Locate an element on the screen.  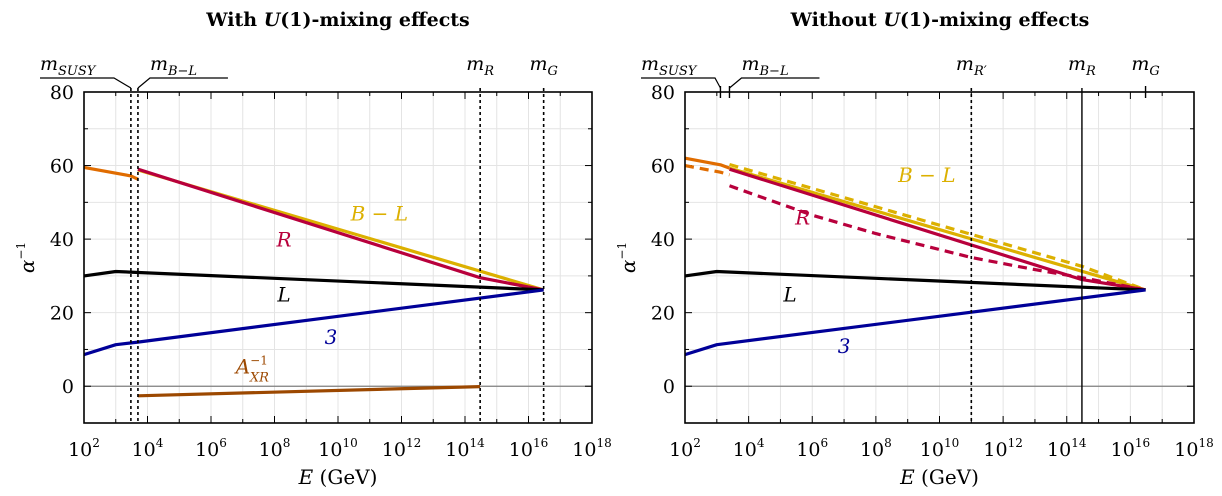
series-line-orange-dashed is located at coordinates (707, 170).